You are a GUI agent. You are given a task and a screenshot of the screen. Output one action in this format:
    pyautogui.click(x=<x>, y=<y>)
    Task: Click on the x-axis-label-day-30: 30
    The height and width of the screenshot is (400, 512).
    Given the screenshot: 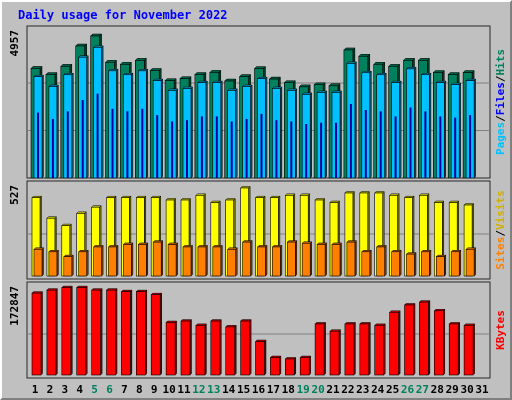 What is the action you would take?
    pyautogui.click(x=466, y=389)
    